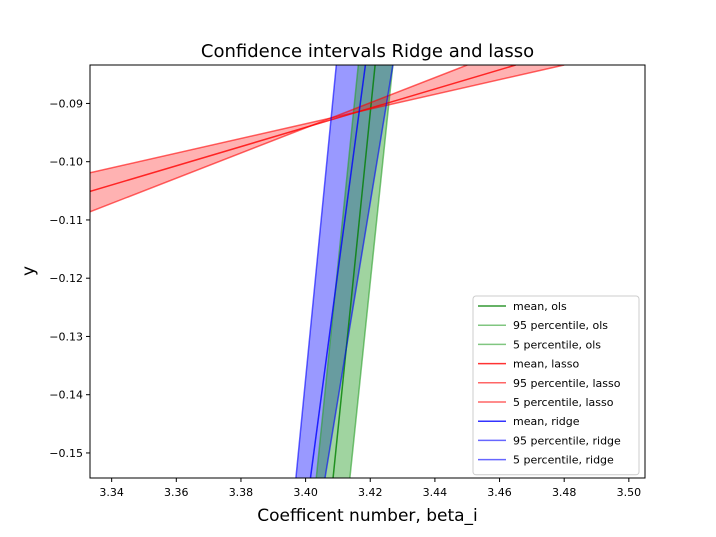  Describe the element at coordinates (111, 492) in the screenshot. I see `x-tick-label: 3.34` at that location.